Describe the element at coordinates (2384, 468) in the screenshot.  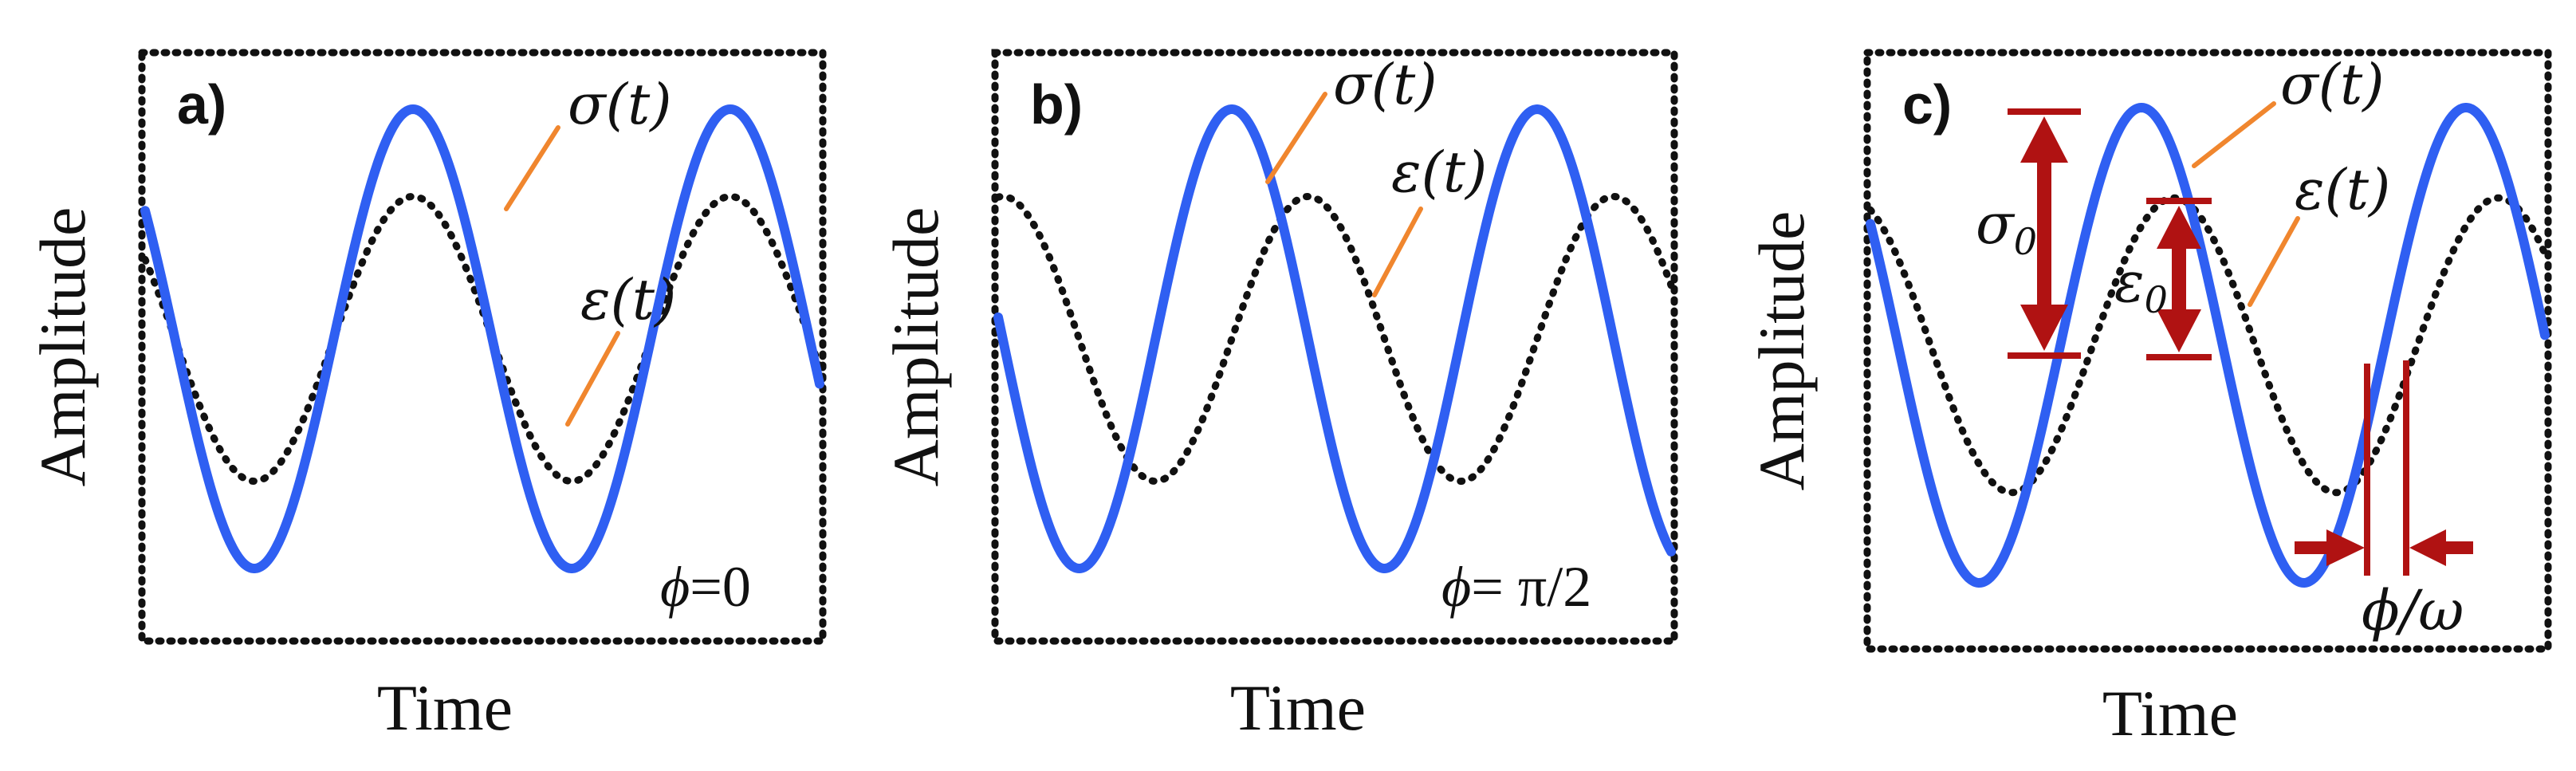
I see `phase-shift-marker` at that location.